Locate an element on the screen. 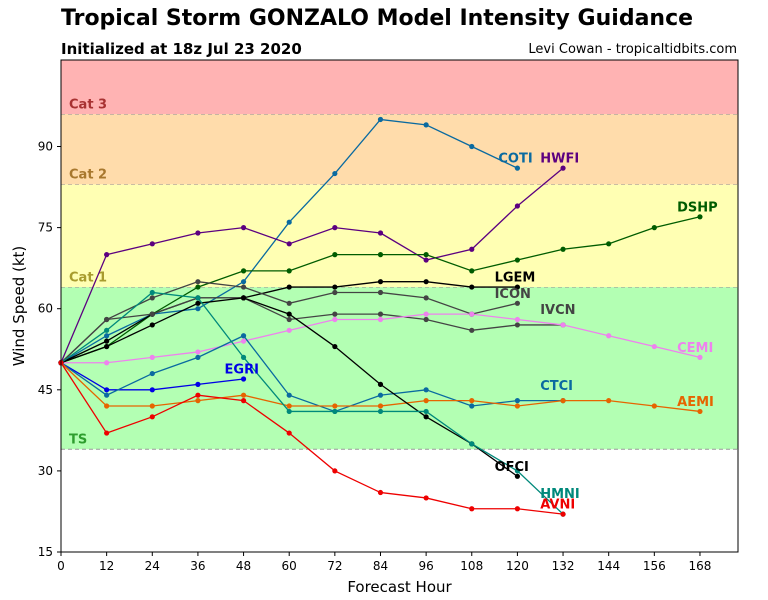 The width and height of the screenshot is (768, 600). x-tick-label: 12 is located at coordinates (106, 566).